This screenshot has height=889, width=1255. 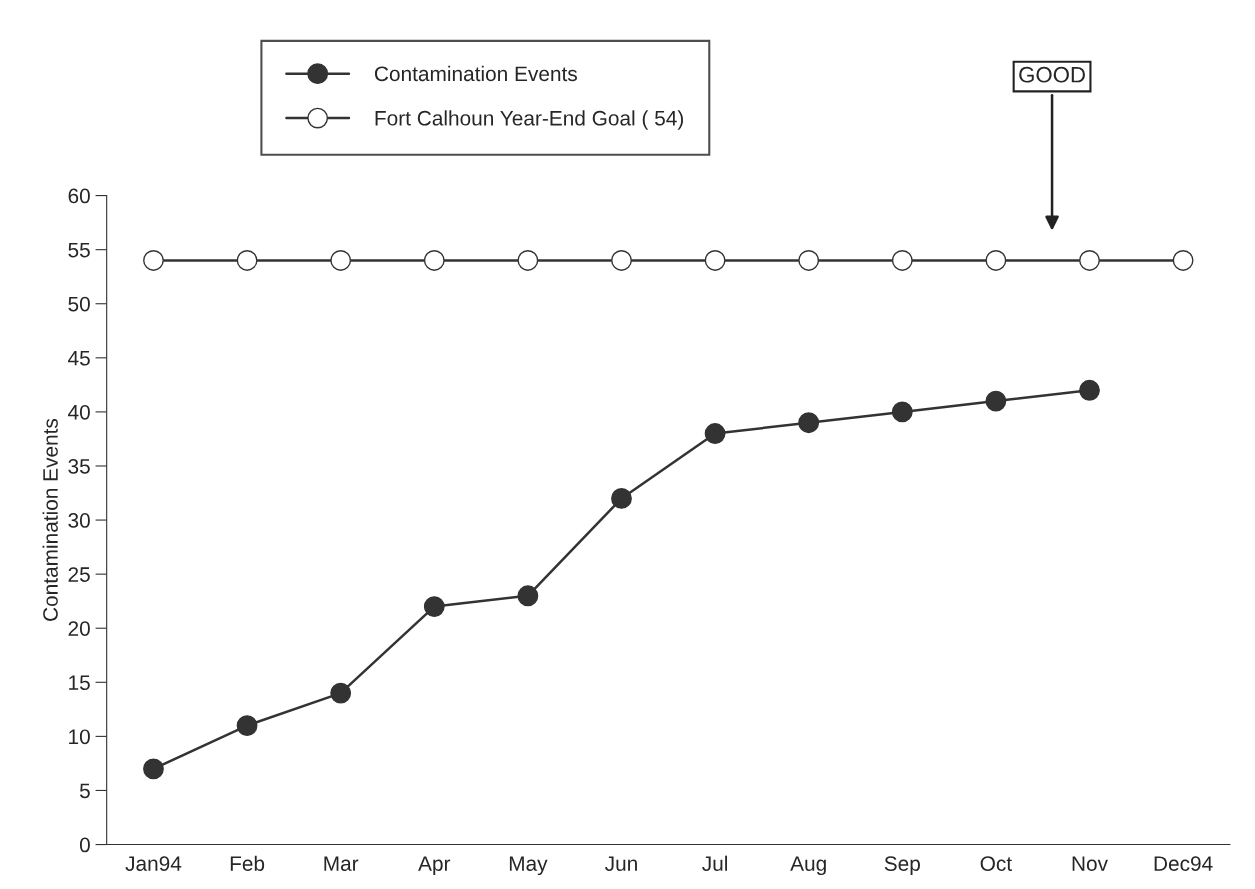 What do you see at coordinates (341, 863) in the screenshot?
I see `x-tick-label: Mar` at bounding box center [341, 863].